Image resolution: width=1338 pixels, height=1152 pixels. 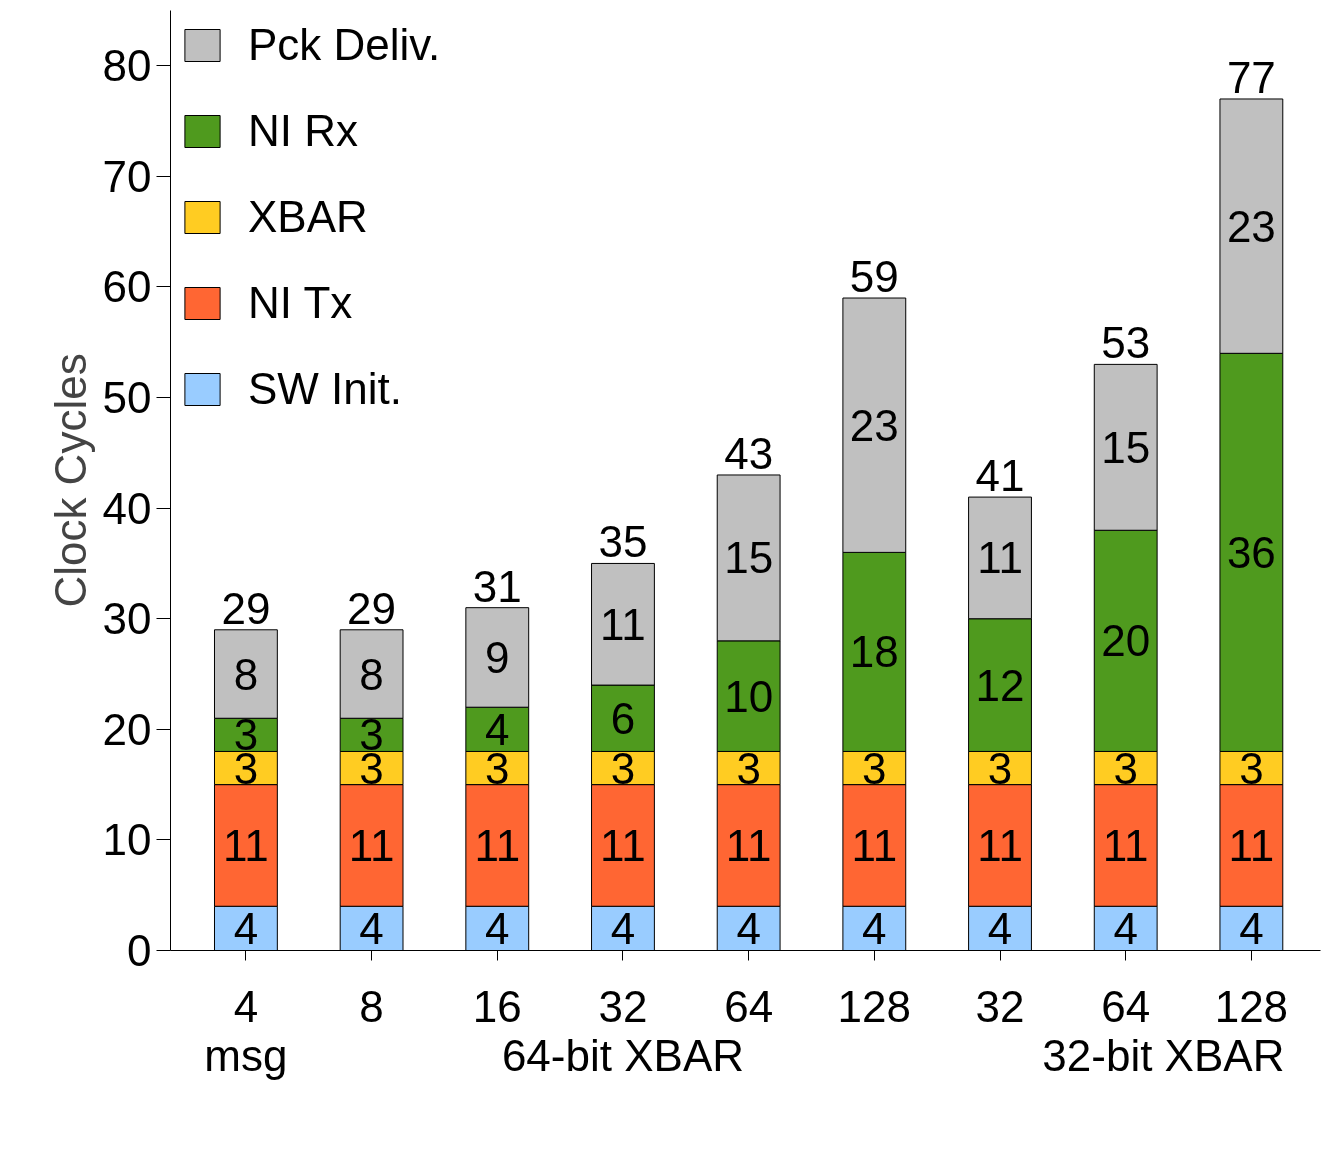 What do you see at coordinates (127, 840) in the screenshot?
I see `y-tick-label: 10` at bounding box center [127, 840].